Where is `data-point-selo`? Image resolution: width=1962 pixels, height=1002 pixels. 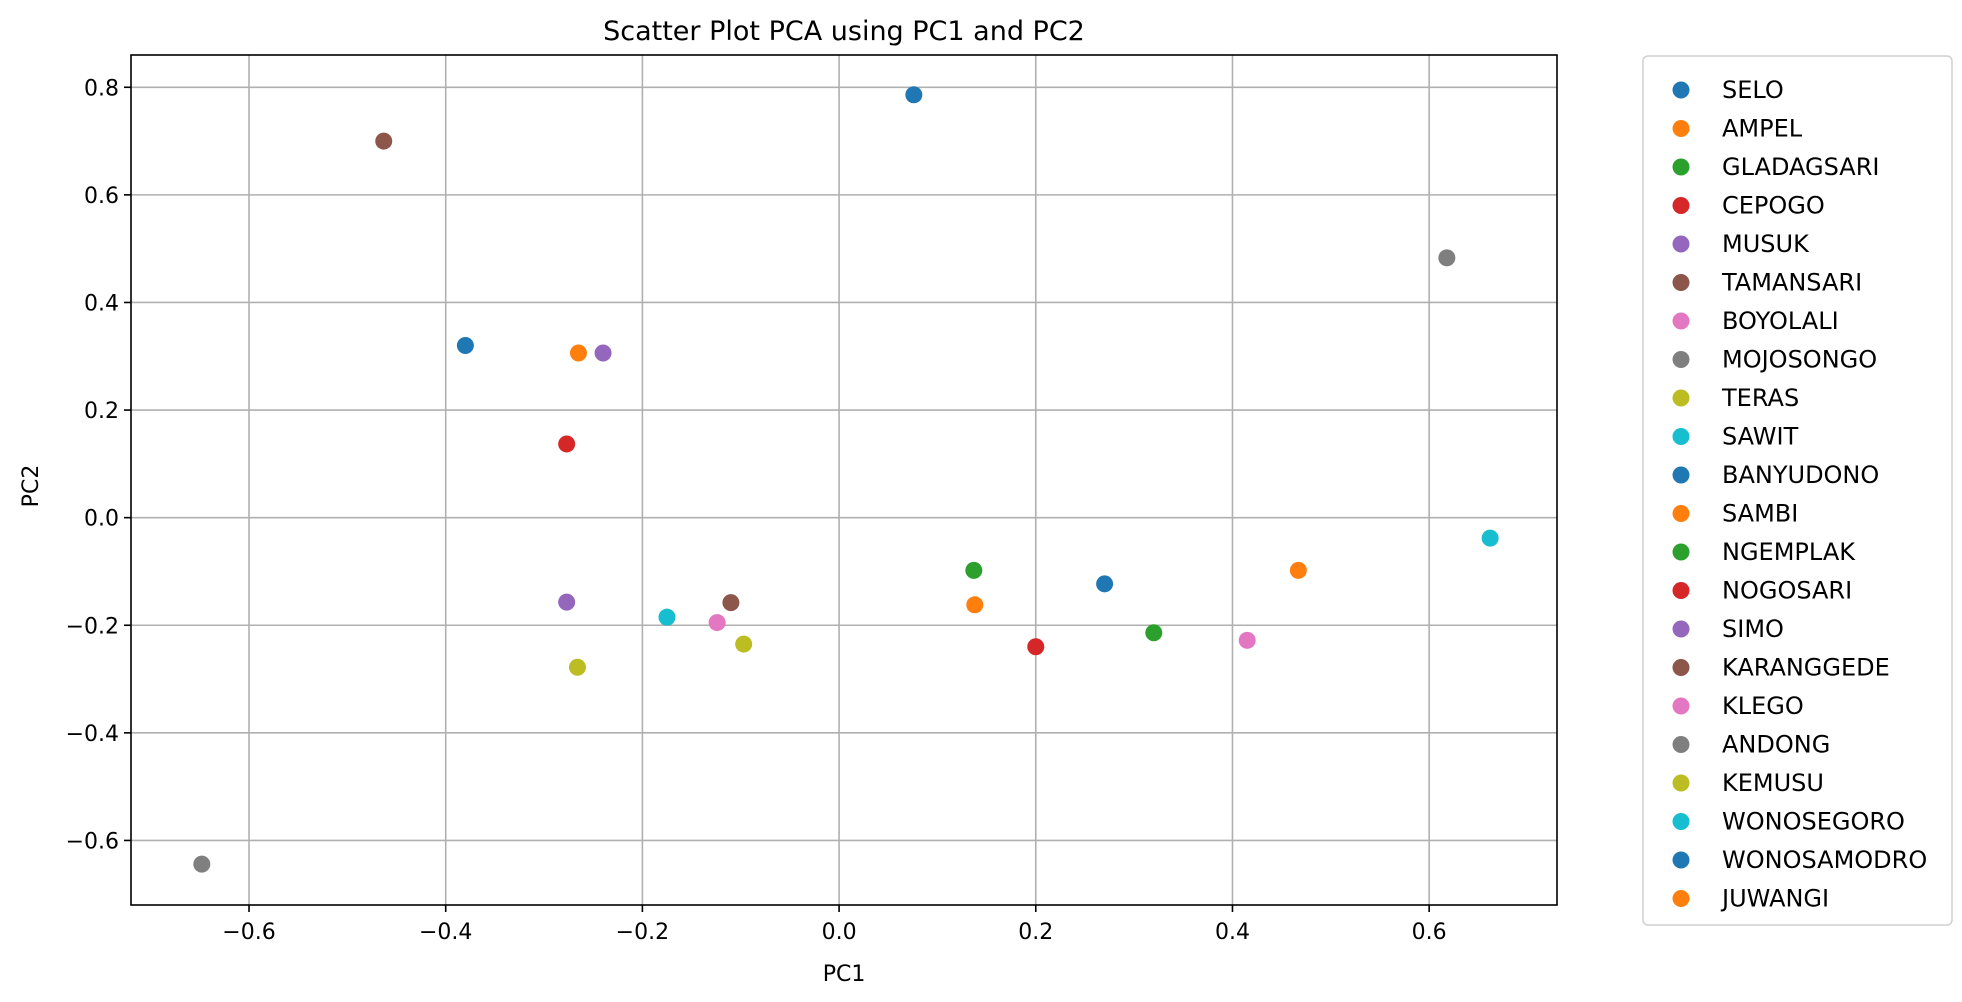 data-point-selo is located at coordinates (914, 95).